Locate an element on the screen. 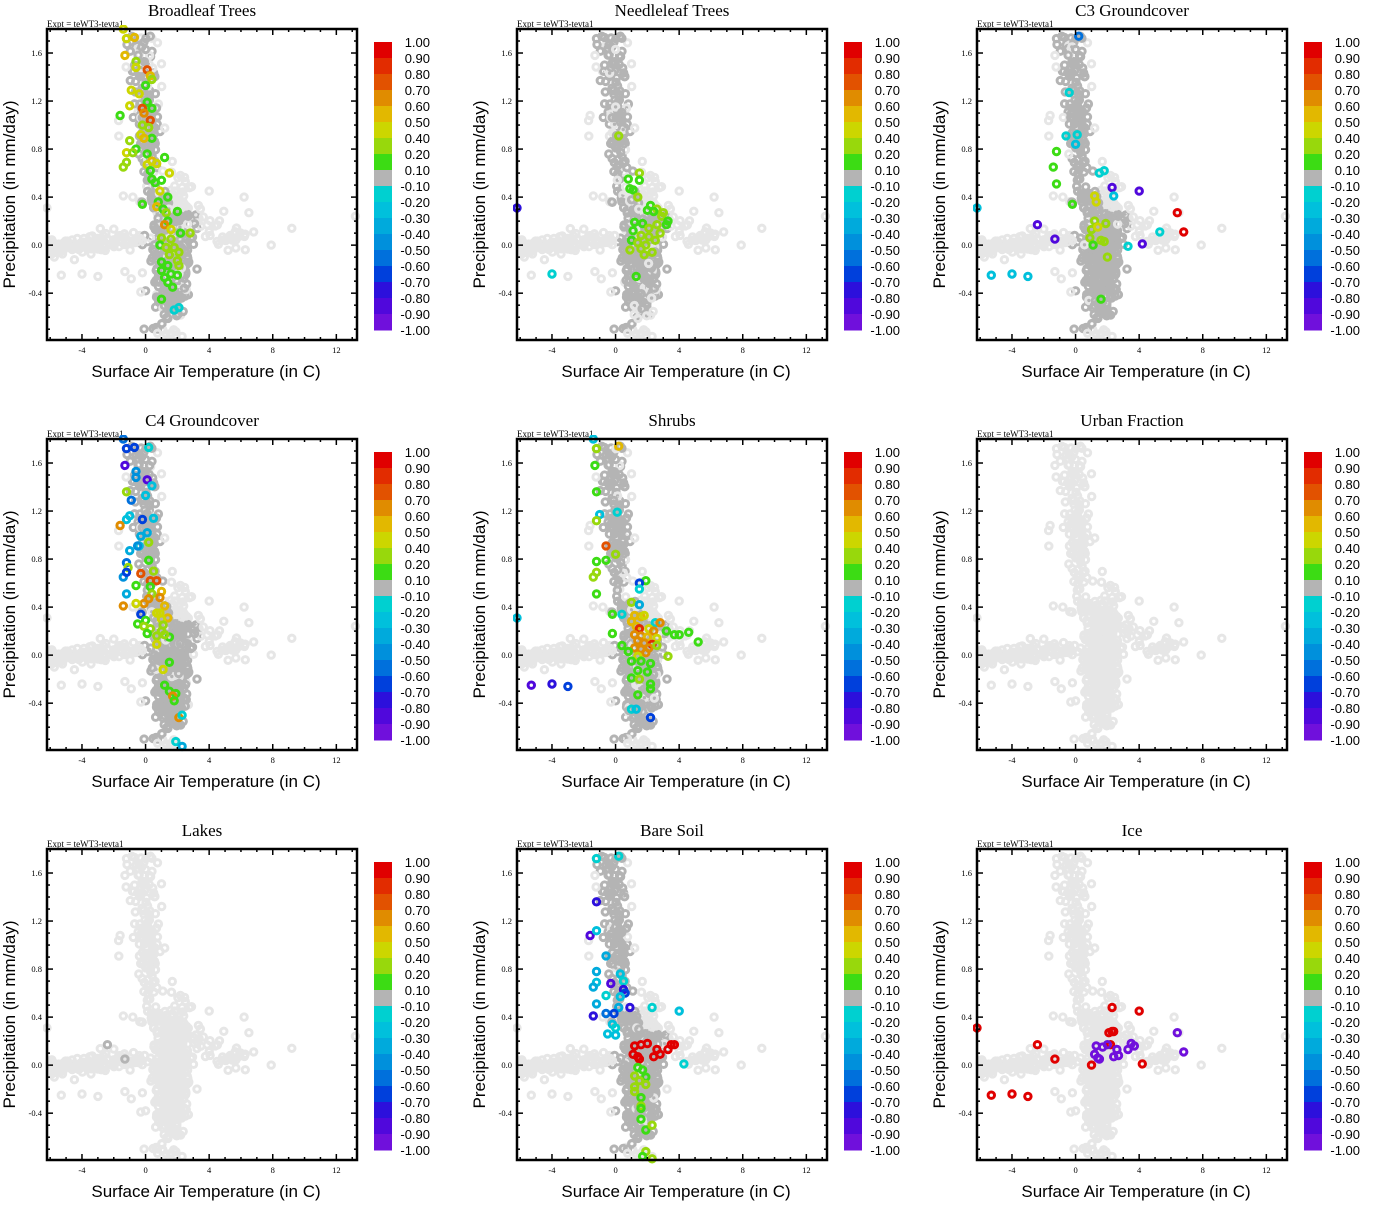  colorbar-label: -0.30 is located at coordinates (415, 218).